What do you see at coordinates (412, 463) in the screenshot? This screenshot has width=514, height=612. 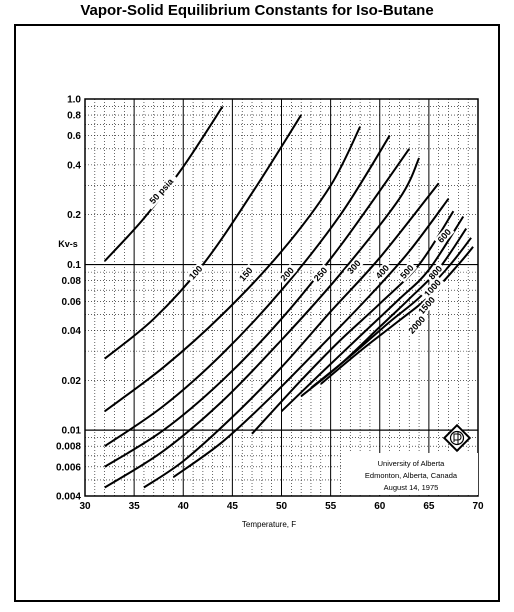 I see `annotation-line-1: University of Alberta` at bounding box center [412, 463].